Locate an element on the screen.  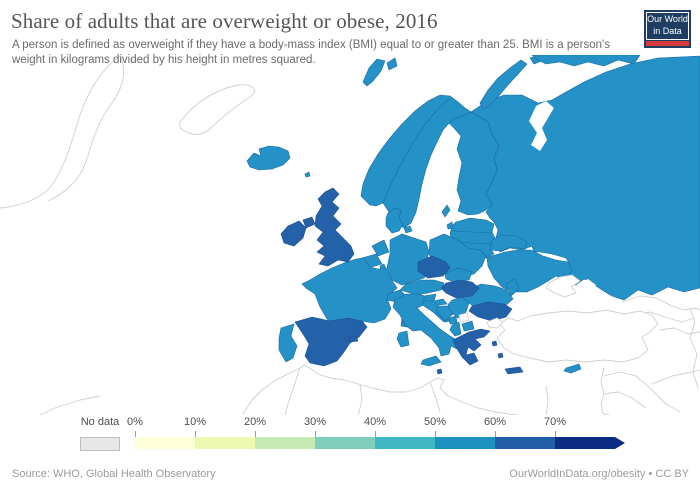
coastline-greenland is located at coordinates (60, 132).